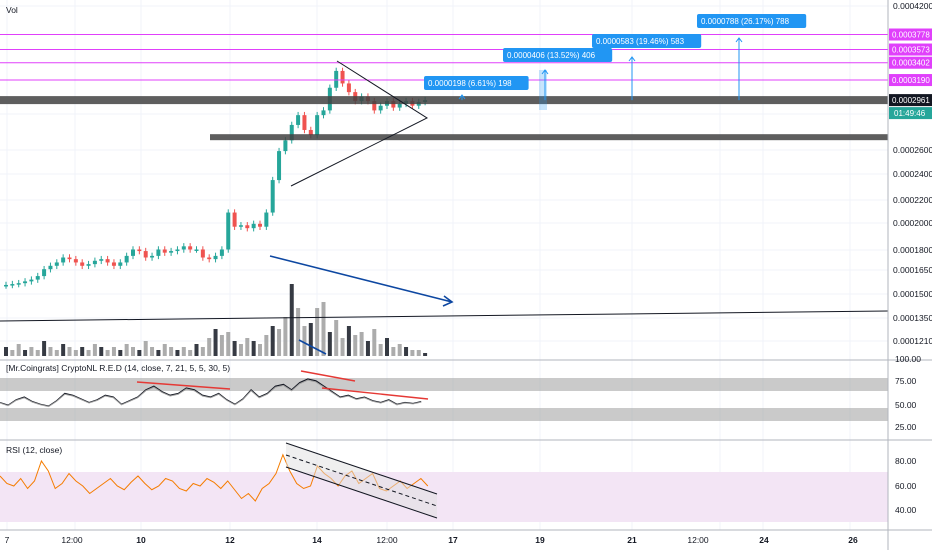  Describe the element at coordinates (444, 497) in the screenshot. I see `rsi-band` at that location.